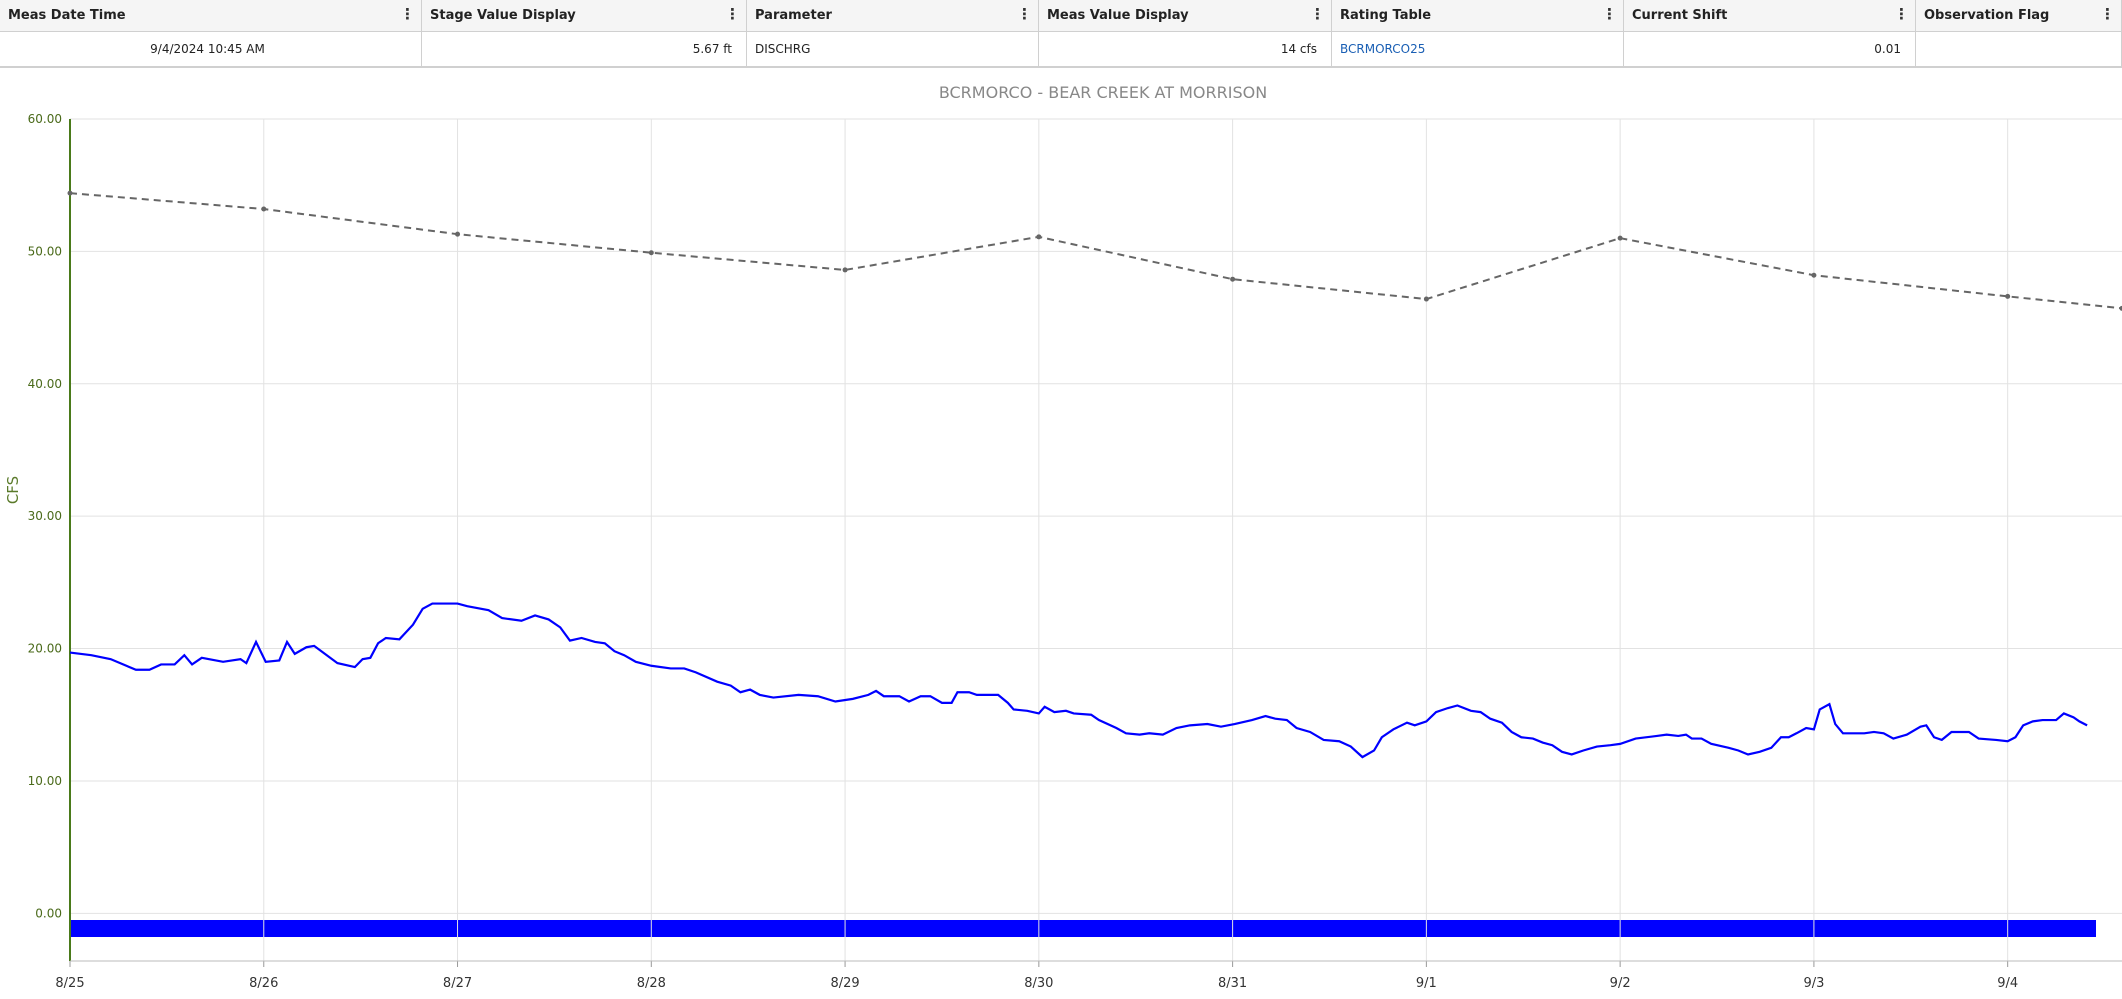 Image resolution: width=2122 pixels, height=999 pixels. I want to click on grid-cell: 9/4/2024 10:45 AM, so click(211, 48).